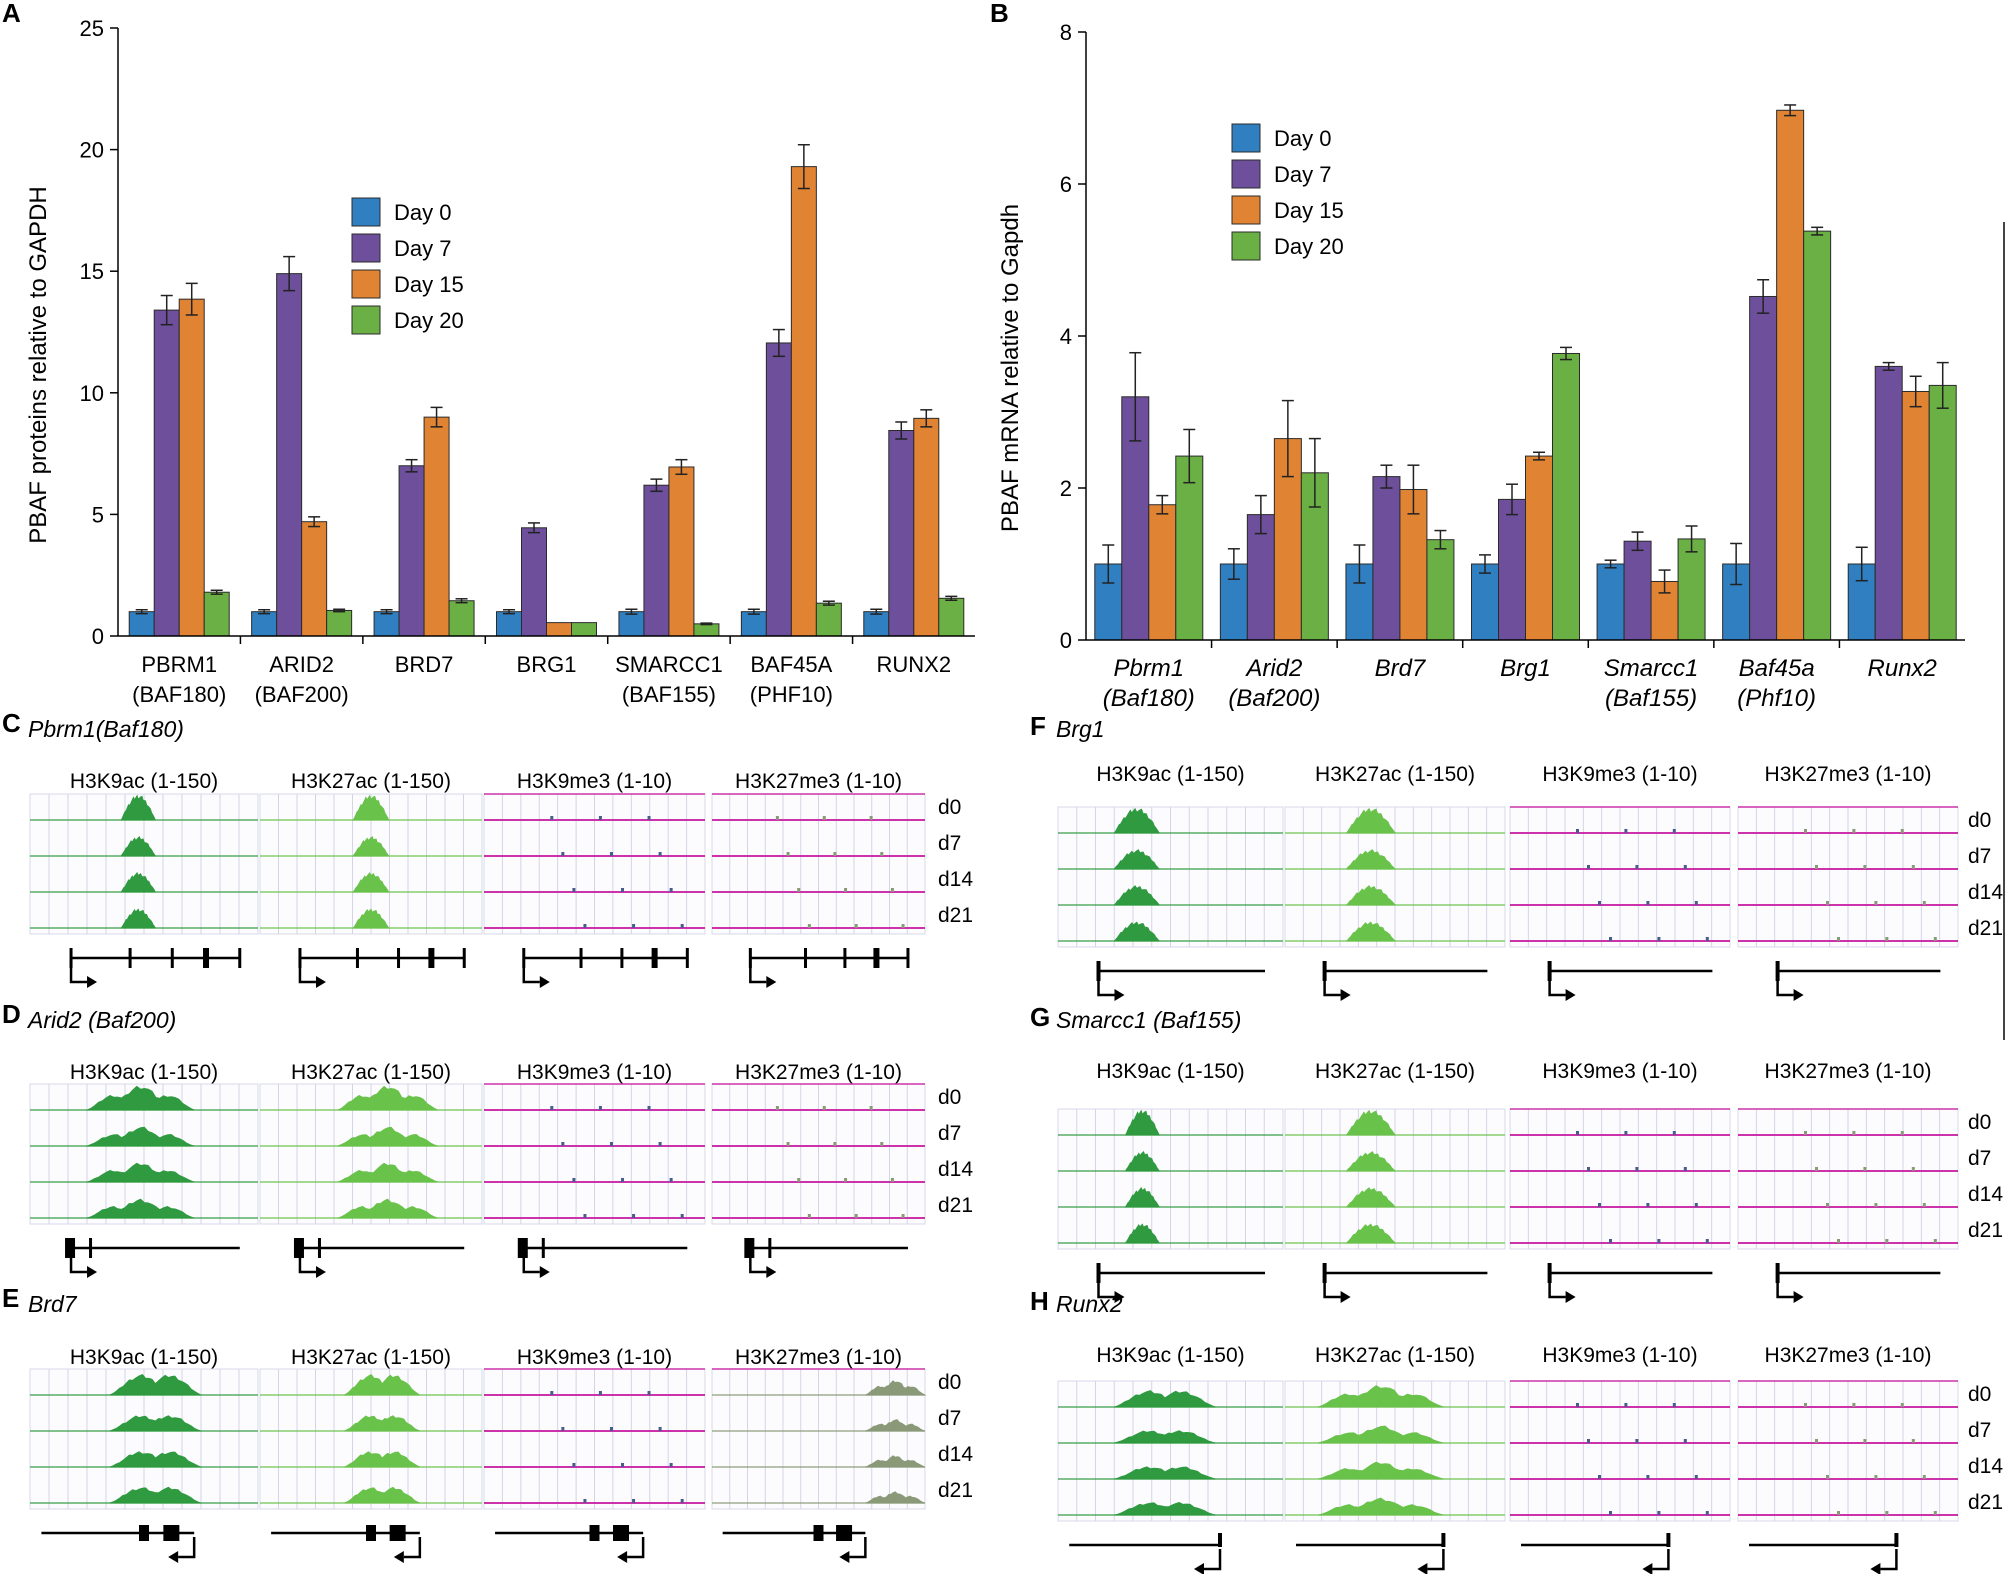  Describe the element at coordinates (1309, 246) in the screenshot. I see `legend-label: Day 20` at that location.